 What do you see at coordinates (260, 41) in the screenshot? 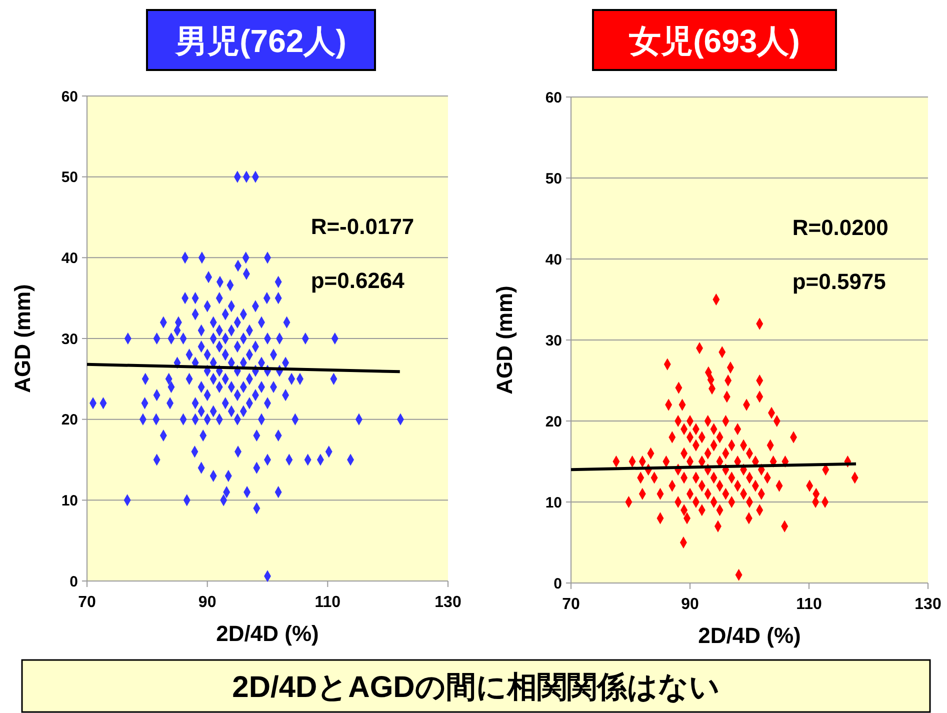
I see `chart-title: 男児(762人)` at bounding box center [260, 41].